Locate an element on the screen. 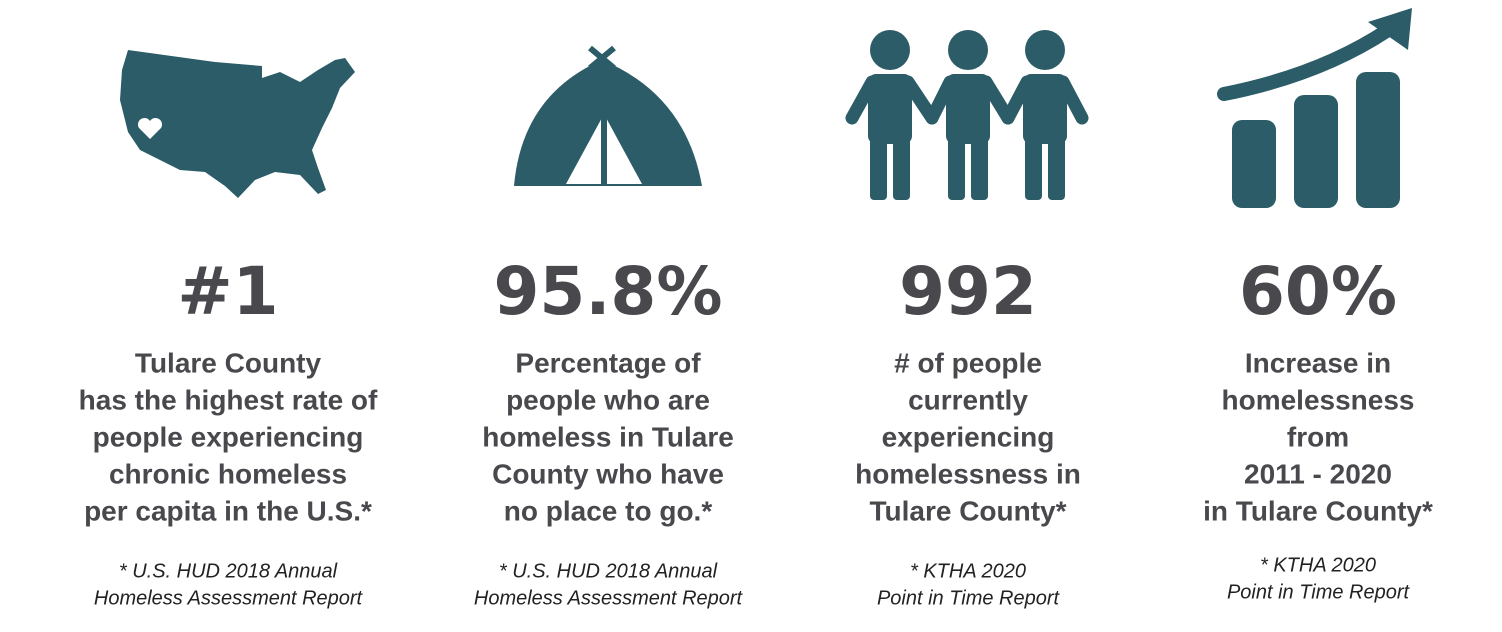 The height and width of the screenshot is (632, 1502). stat-description: has the highest rate of is located at coordinates (228, 399).